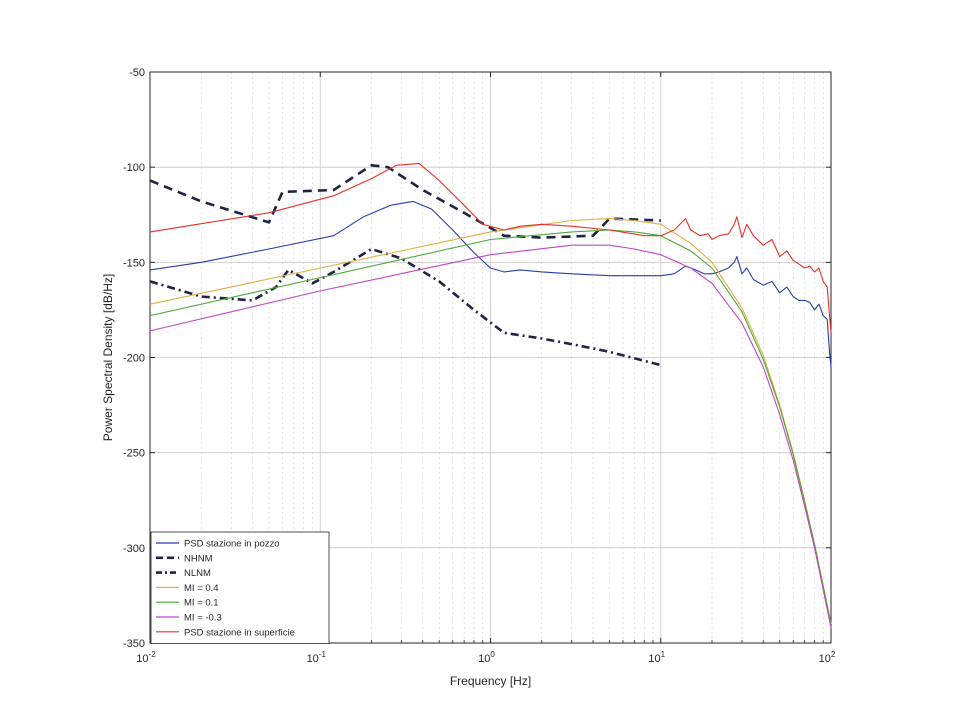 This screenshot has height=725, width=966. I want to click on legend-label: MI = -0.3, so click(203, 618).